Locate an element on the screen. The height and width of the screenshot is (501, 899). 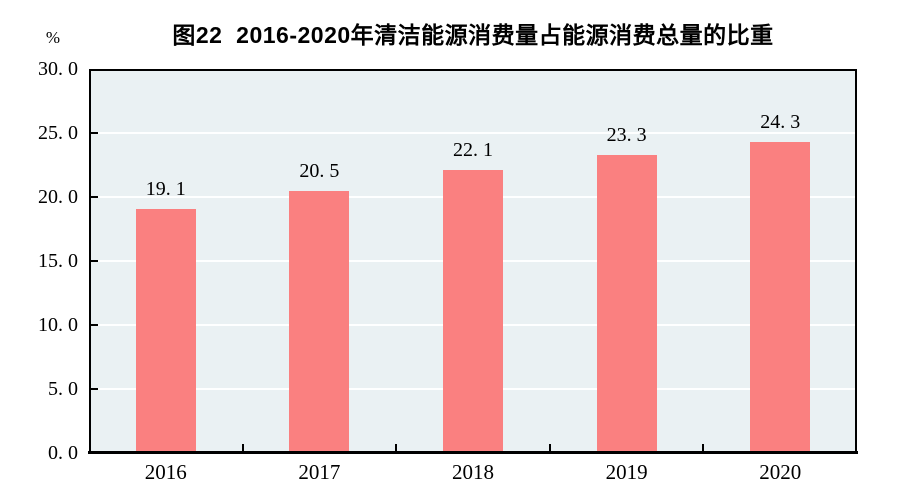
chart-title: 图22 2016-2020年清洁能源消费量占能源消费总量的比重 is located at coordinates (473, 35).